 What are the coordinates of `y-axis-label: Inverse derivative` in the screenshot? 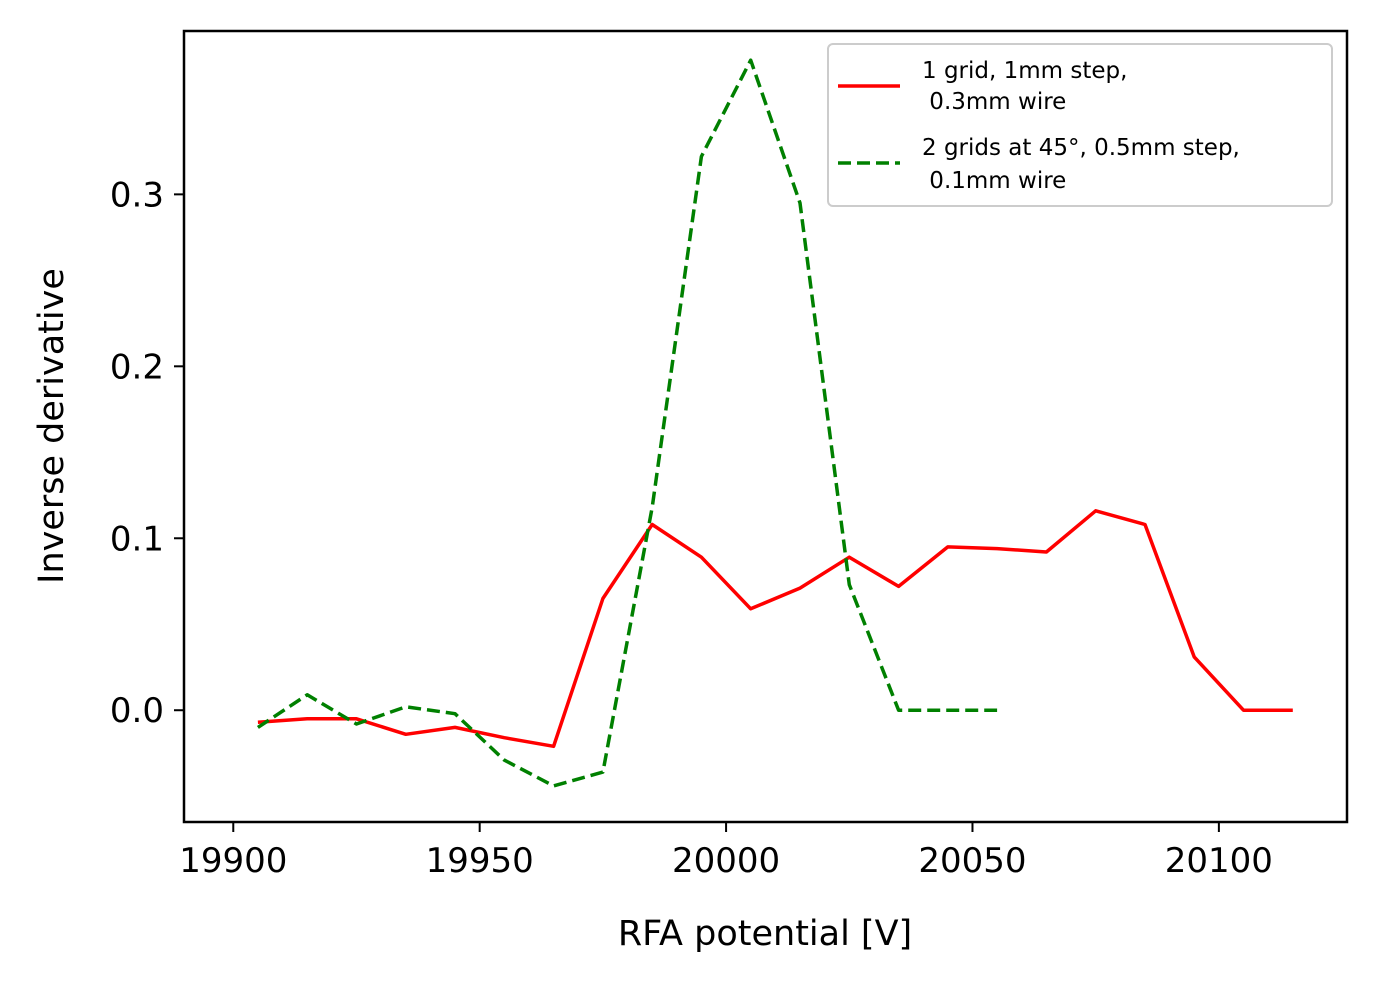 It's located at (52, 426).